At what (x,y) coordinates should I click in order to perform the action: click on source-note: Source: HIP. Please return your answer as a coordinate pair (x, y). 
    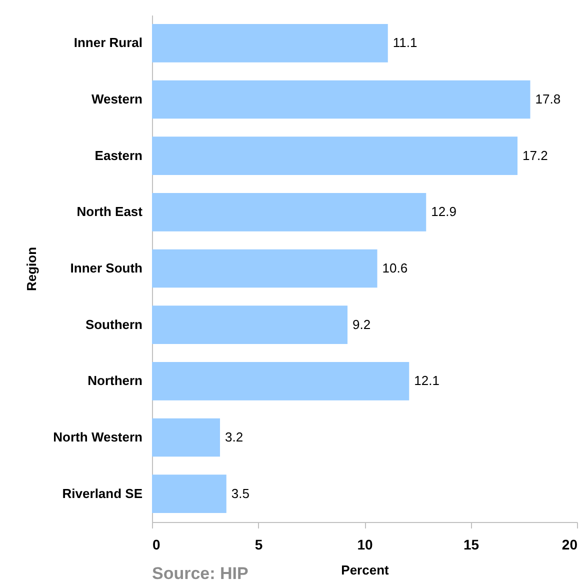
    Looking at the image, I should click on (200, 574).